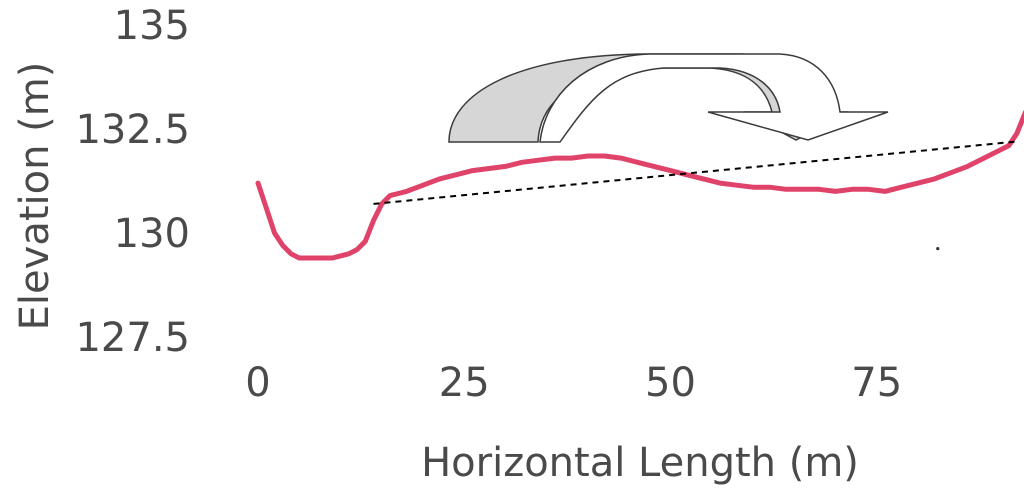 This screenshot has height=488, width=1024. Describe the element at coordinates (640, 463) in the screenshot. I see `x-axis-title: Horizontal Length (m)` at that location.